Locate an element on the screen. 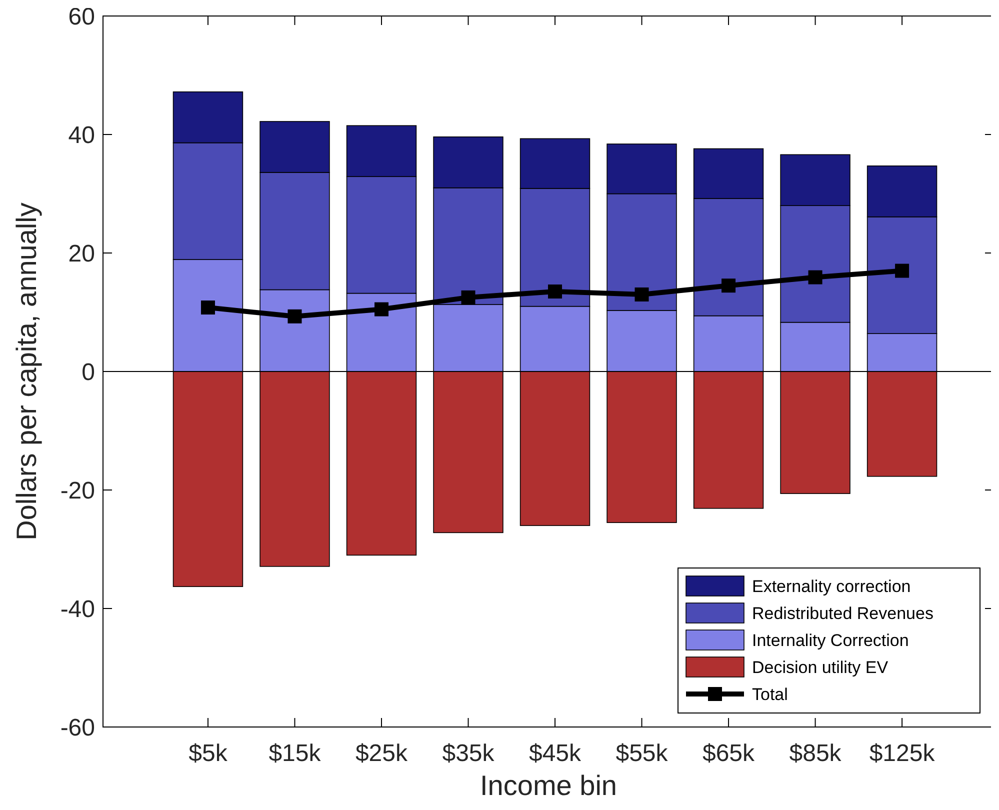 This screenshot has width=999, height=810. legend-label: Internality Correction is located at coordinates (830, 640).